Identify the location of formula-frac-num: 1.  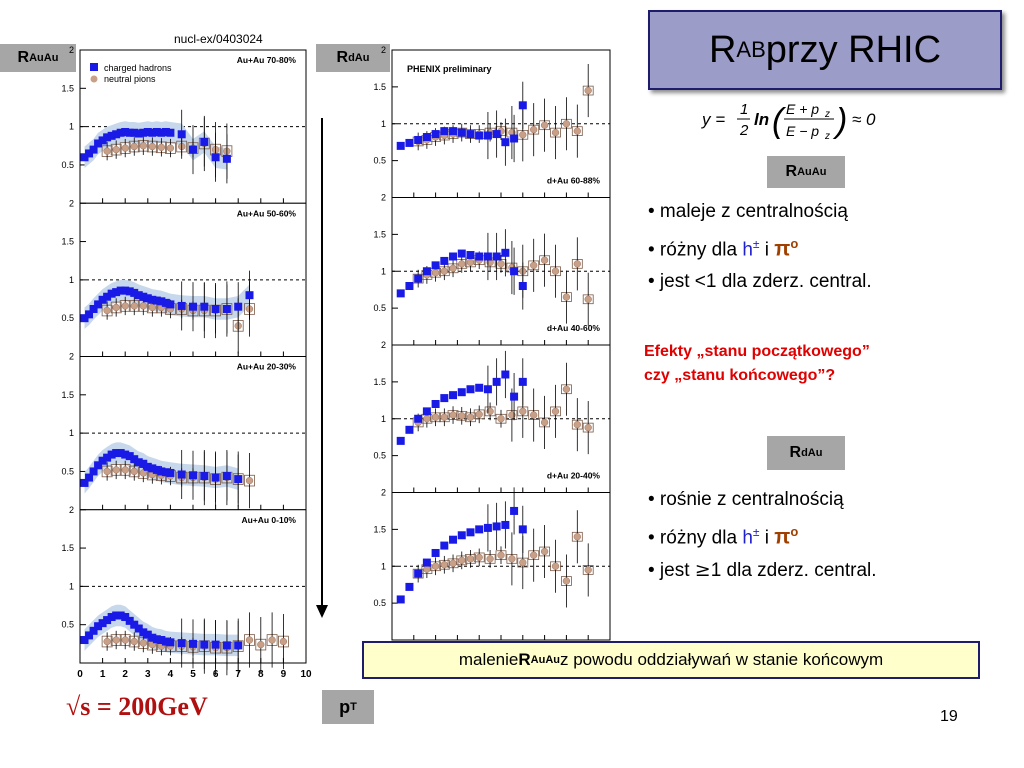
(744, 109).